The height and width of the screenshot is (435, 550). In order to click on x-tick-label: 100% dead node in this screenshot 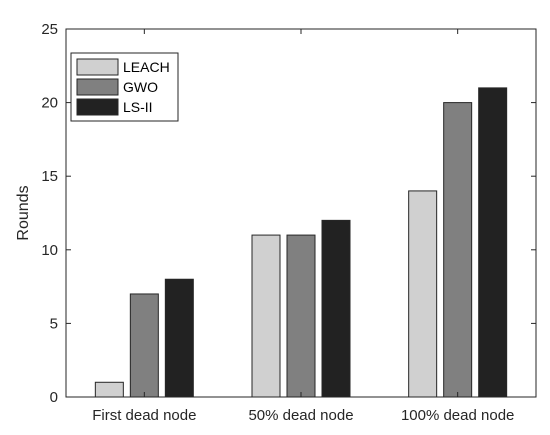, I will do `click(457, 415)`.